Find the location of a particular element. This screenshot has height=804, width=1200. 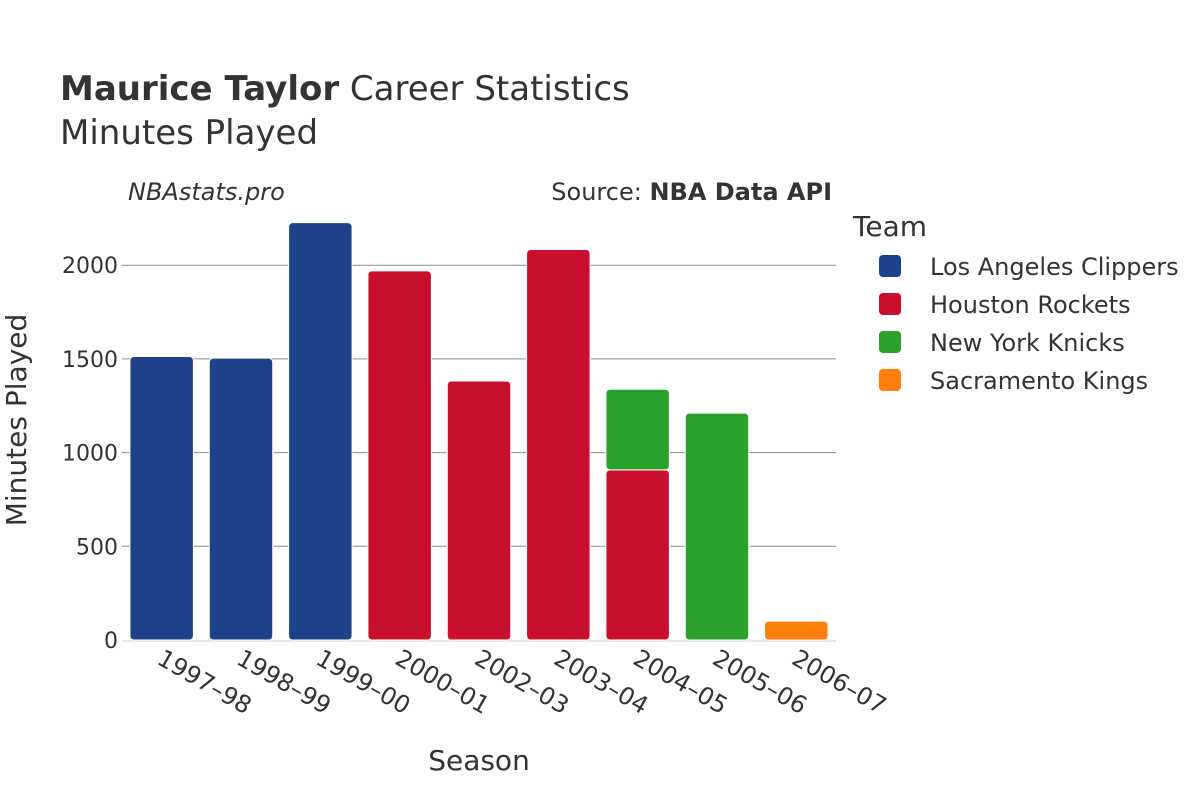

legend-item-new-york-knicks: New York Knicks is located at coordinates (1002, 343).